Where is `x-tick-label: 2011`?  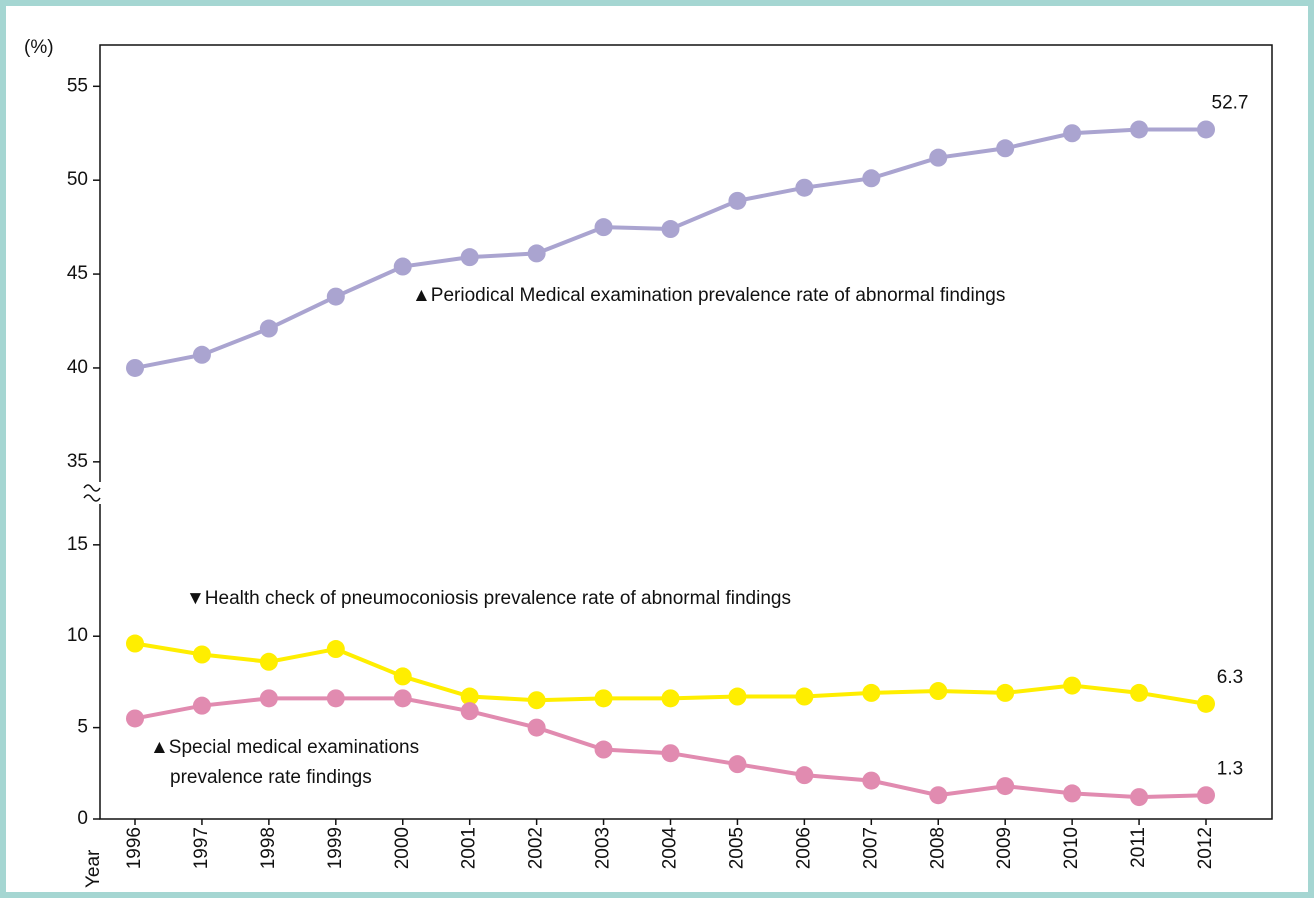 x-tick-label: 2011 is located at coordinates (1138, 847).